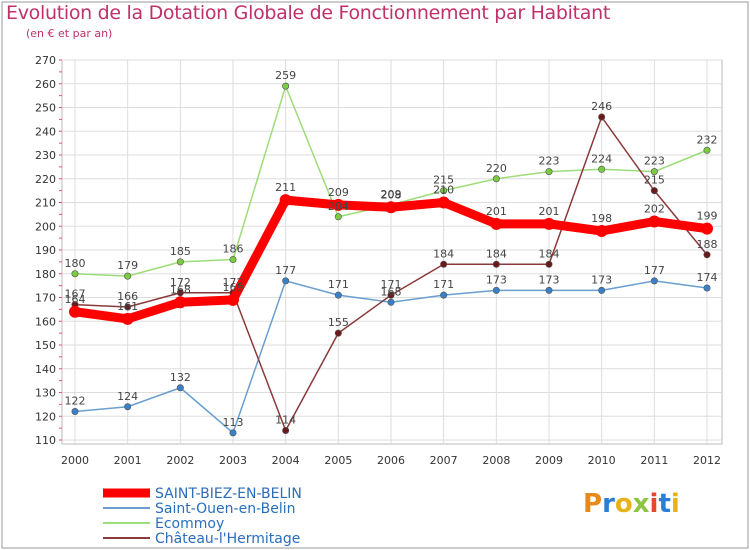  What do you see at coordinates (233, 422) in the screenshot?
I see `data-label: 113` at bounding box center [233, 422].